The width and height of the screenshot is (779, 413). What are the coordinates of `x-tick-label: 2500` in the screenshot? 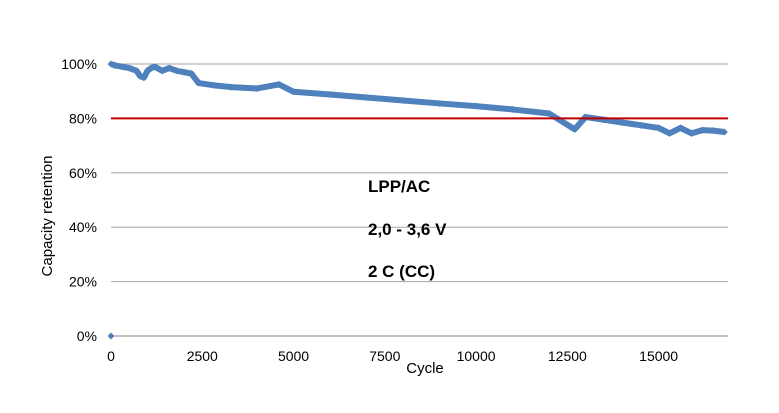 It's located at (202, 356).